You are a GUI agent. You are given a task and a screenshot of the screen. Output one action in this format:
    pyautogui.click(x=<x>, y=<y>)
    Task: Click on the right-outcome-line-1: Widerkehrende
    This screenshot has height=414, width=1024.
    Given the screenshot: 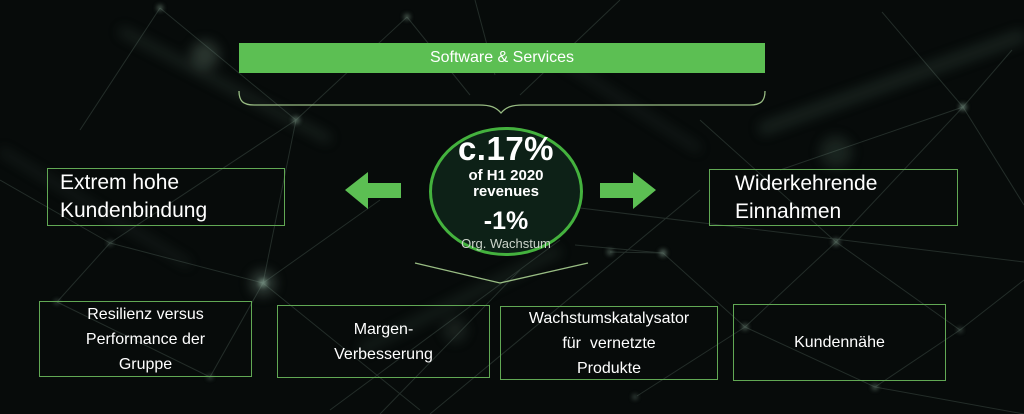 What is the action you would take?
    pyautogui.click(x=806, y=183)
    